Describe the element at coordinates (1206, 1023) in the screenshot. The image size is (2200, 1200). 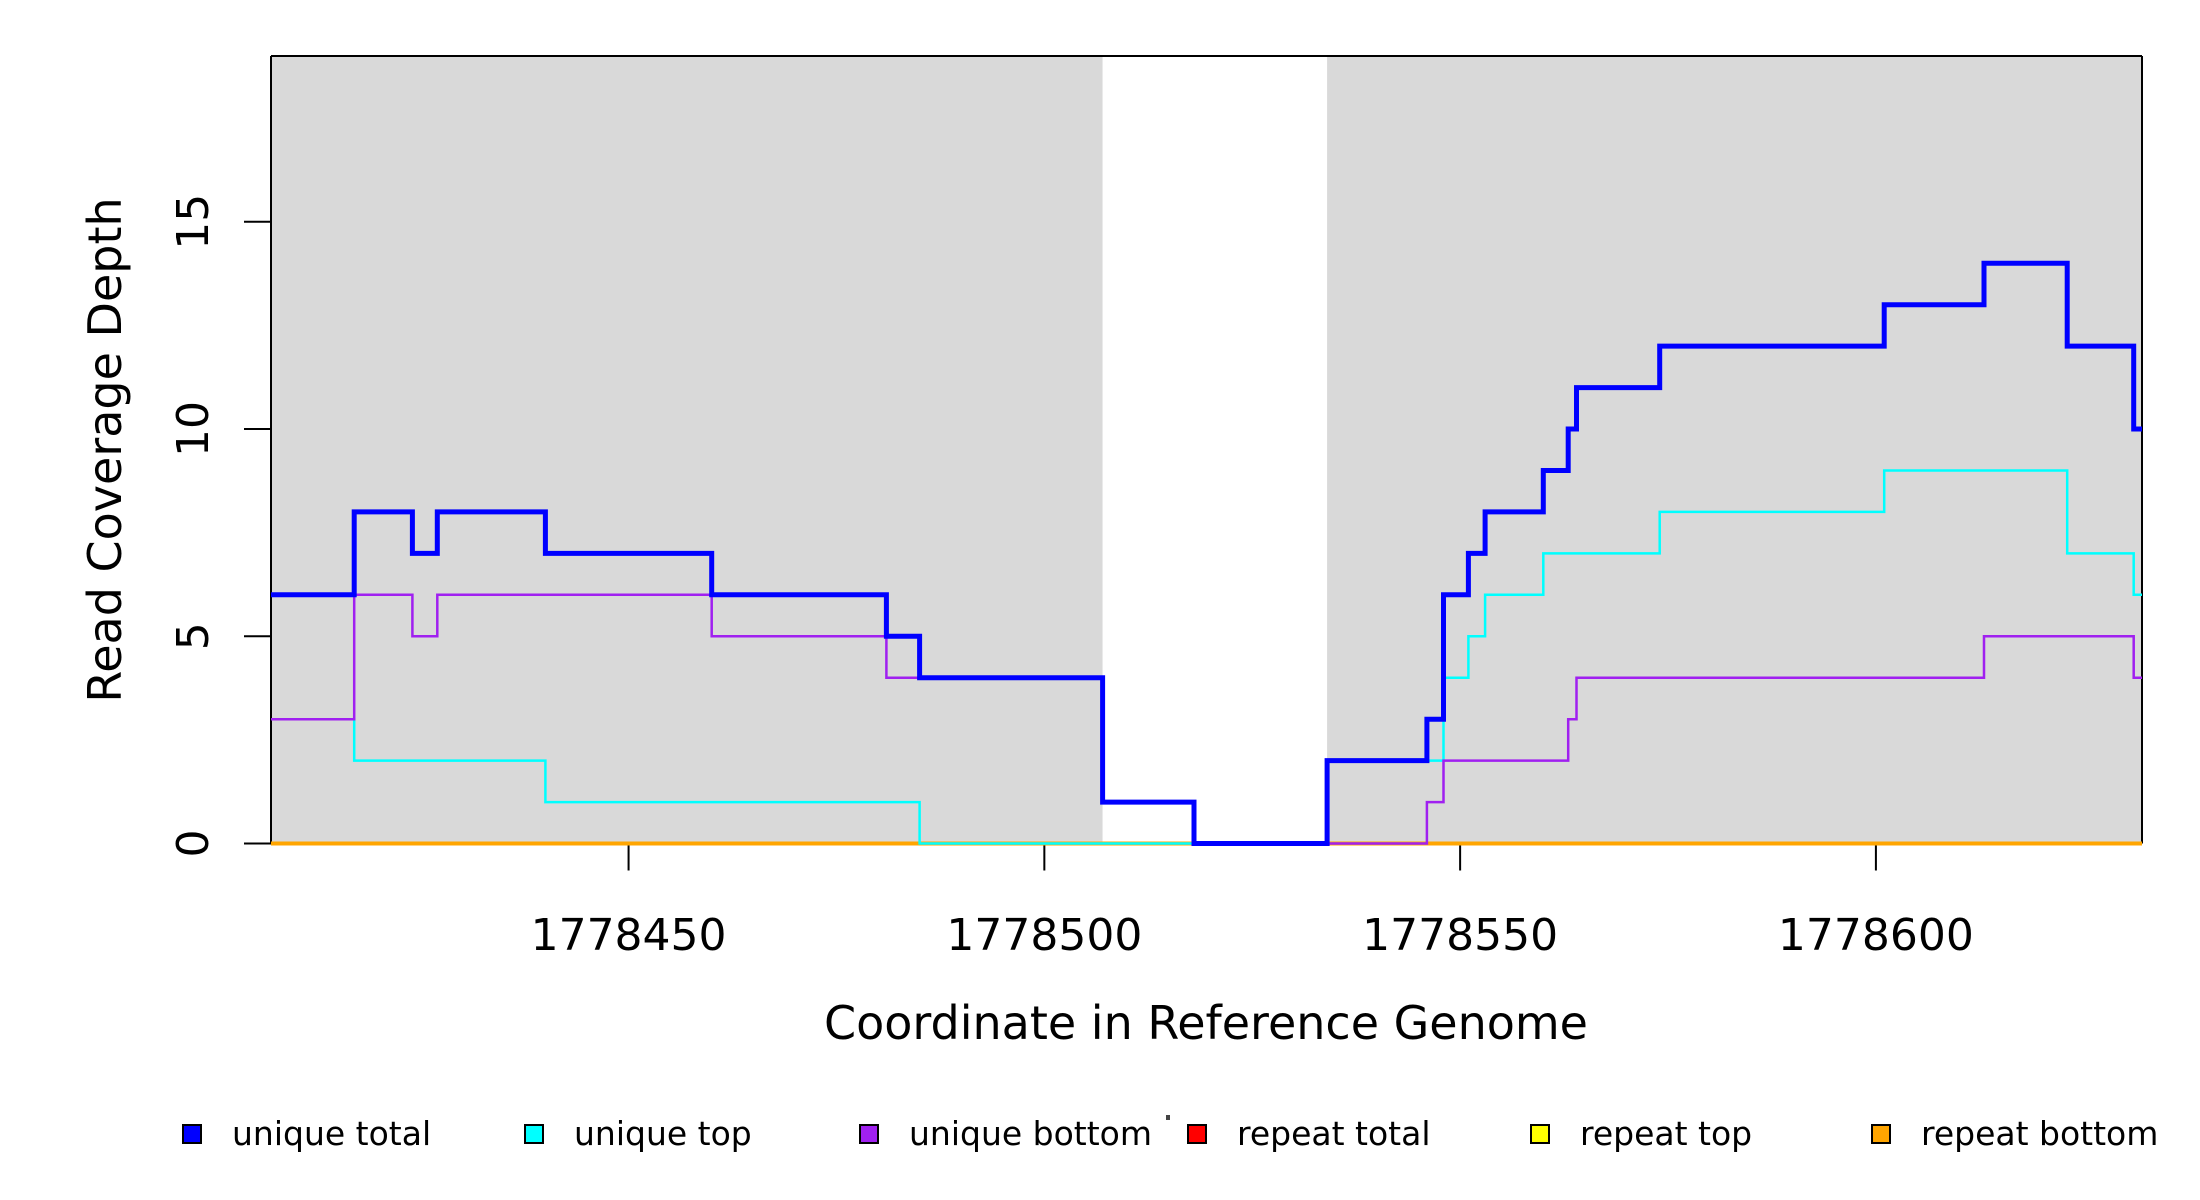
I see `x-axis-title: Coordinate in Reference Genome` at that location.